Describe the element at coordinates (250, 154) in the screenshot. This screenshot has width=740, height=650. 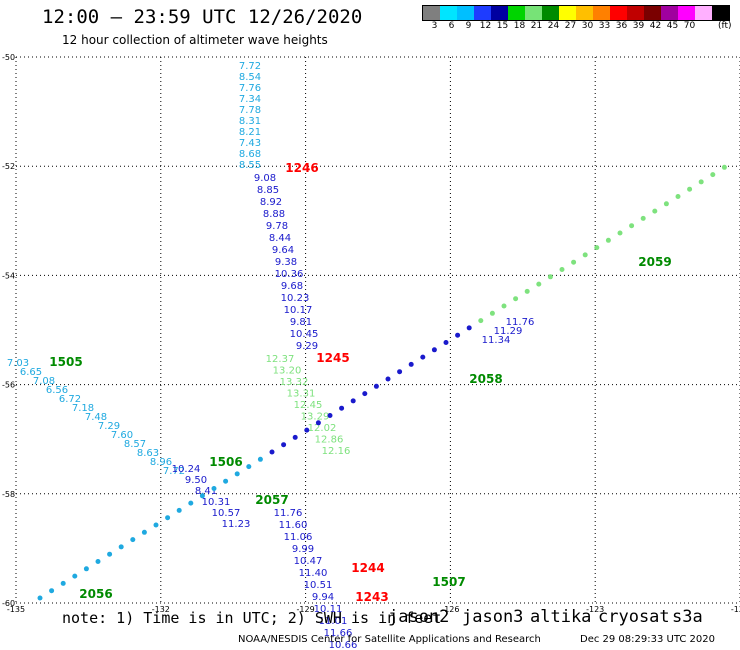
I see `wave-height-value: 8.68` at that location.